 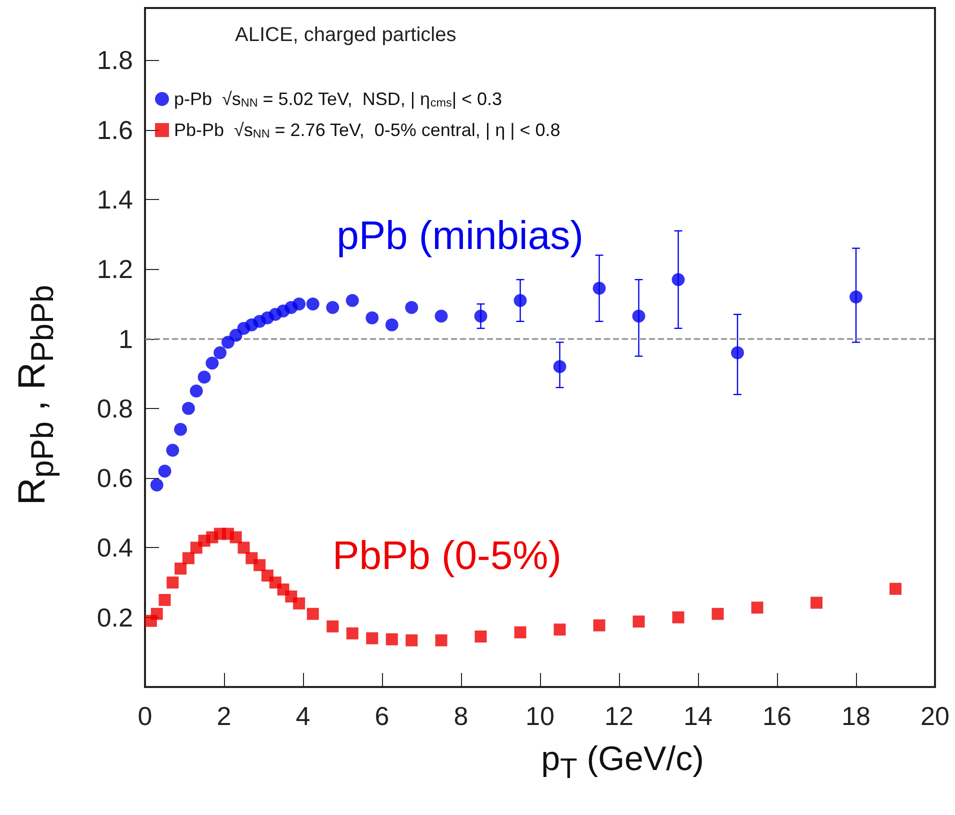 What do you see at coordinates (460, 236) in the screenshot?
I see `annotation: pPb (minbias)` at bounding box center [460, 236].